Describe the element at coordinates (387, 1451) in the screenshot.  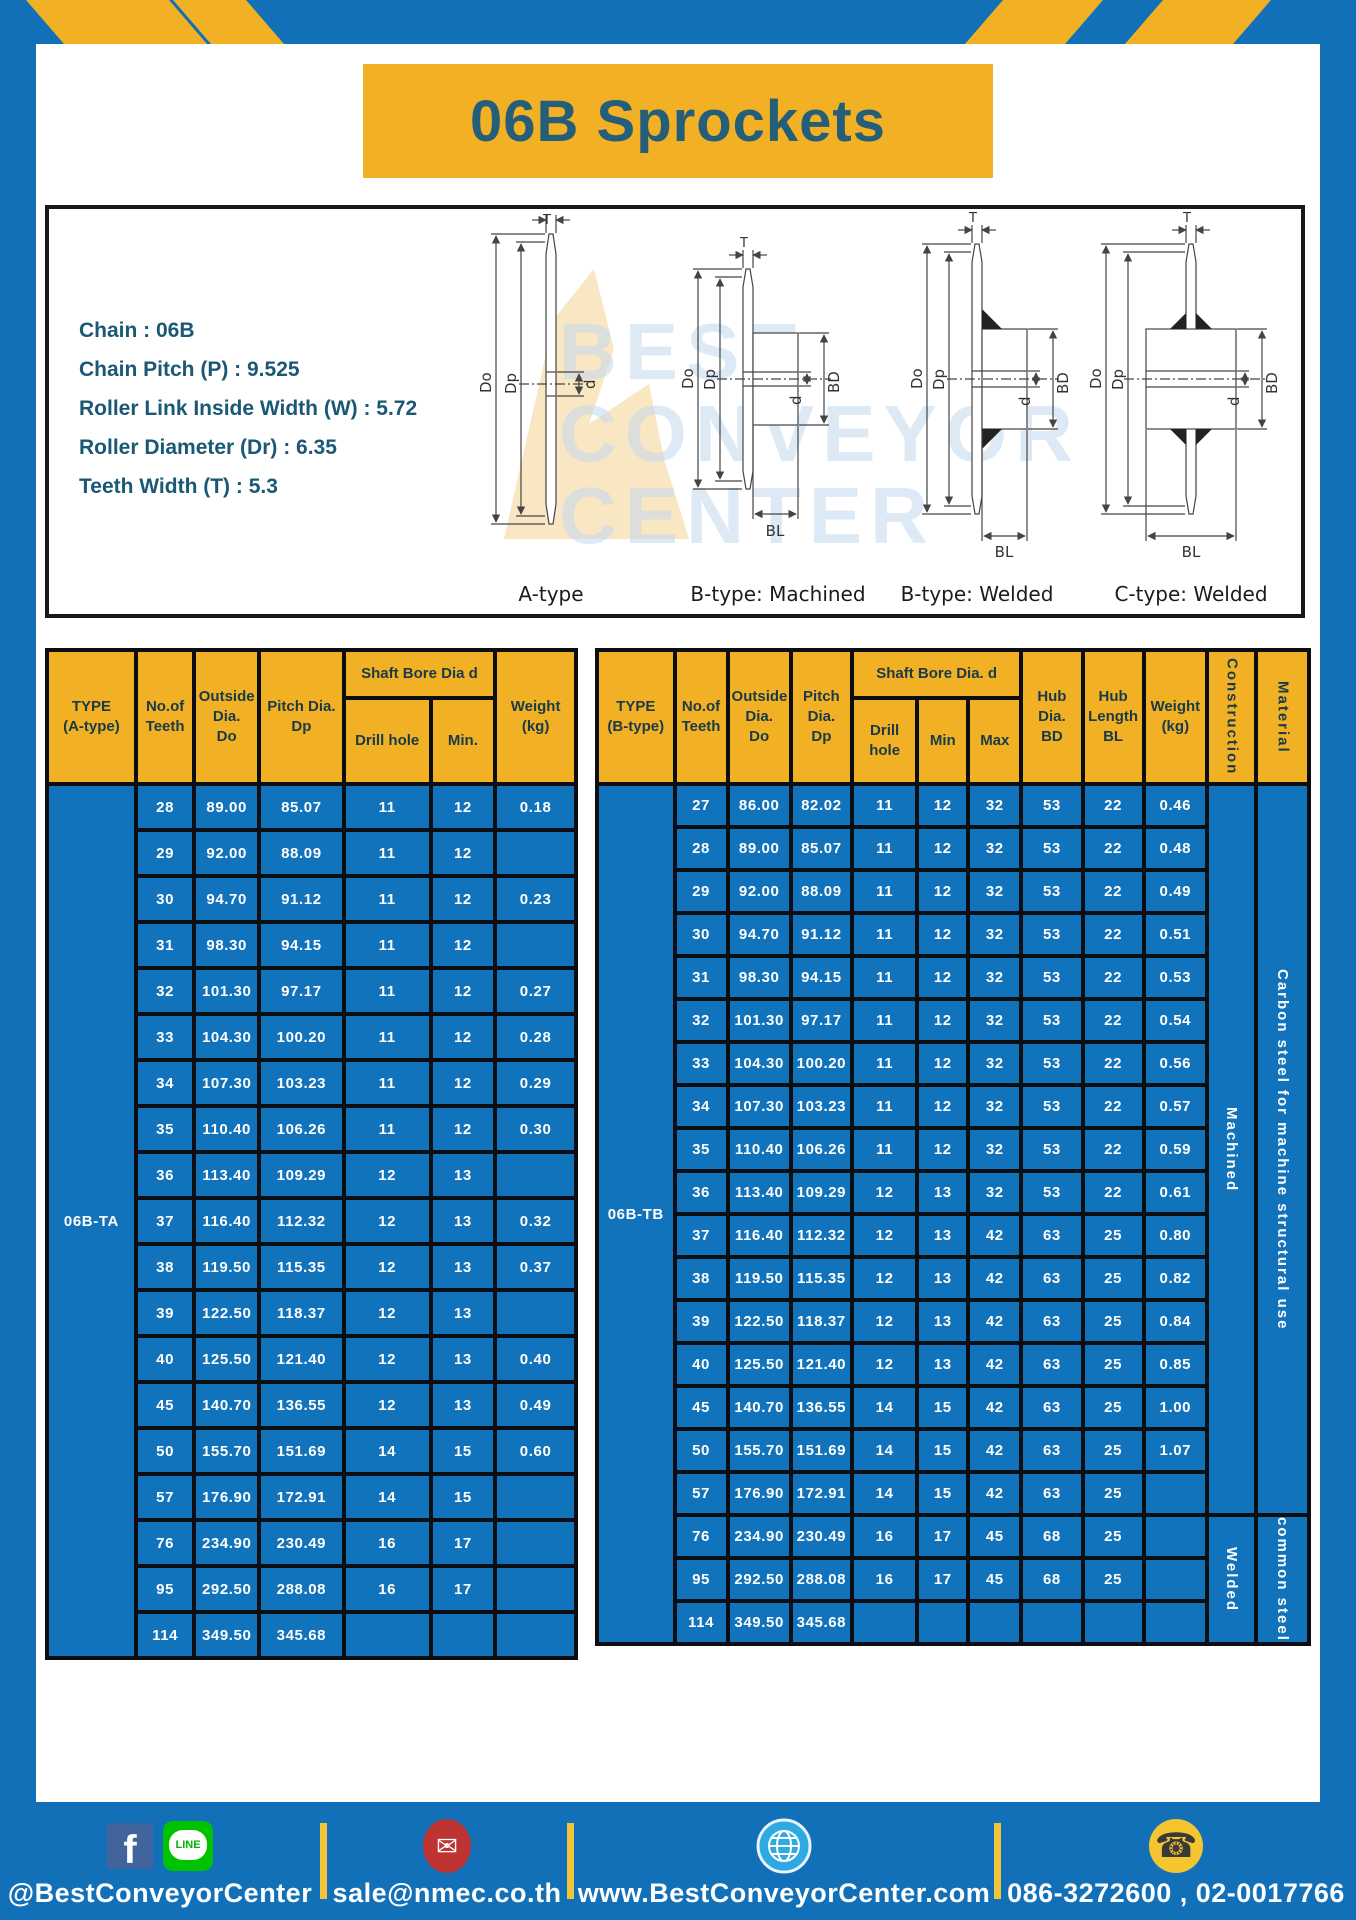
I see `cell: 14` at that location.